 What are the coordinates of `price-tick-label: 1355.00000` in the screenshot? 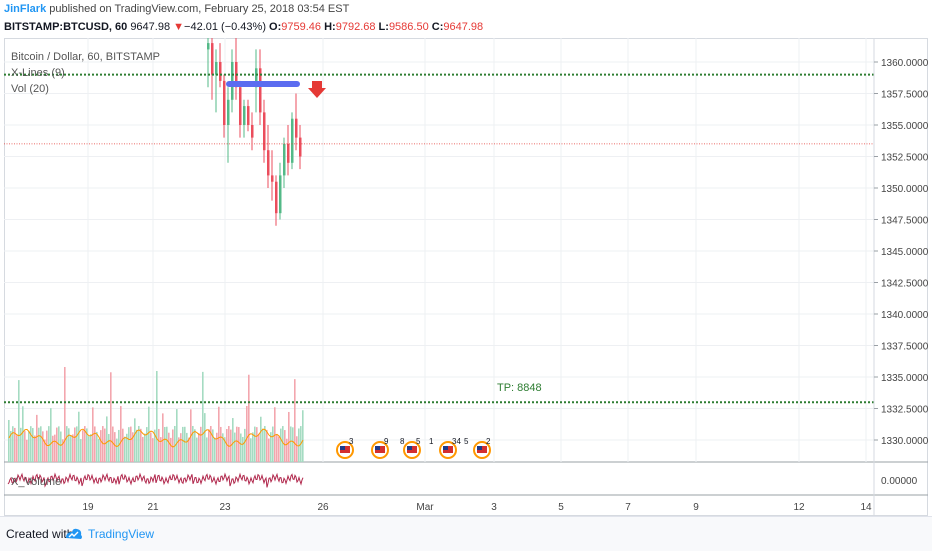 It's located at (904, 126).